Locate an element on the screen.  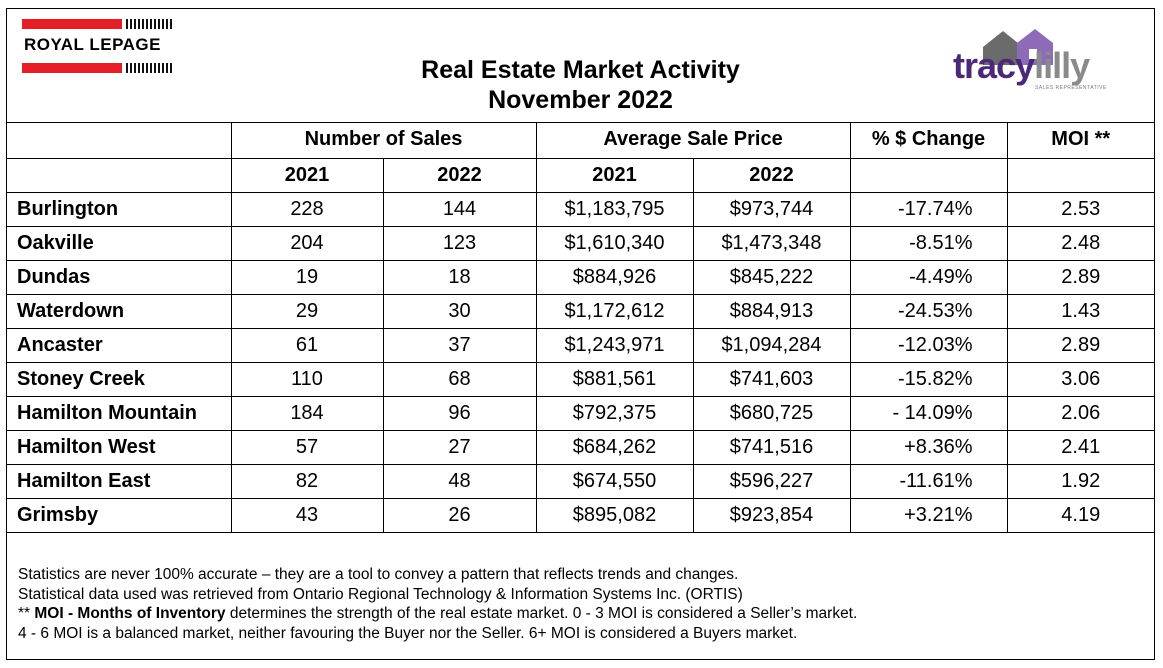
table-row: Grimsby 43 26 $895,082 $923,854 +3.21% 4.19 is located at coordinates (580, 515).